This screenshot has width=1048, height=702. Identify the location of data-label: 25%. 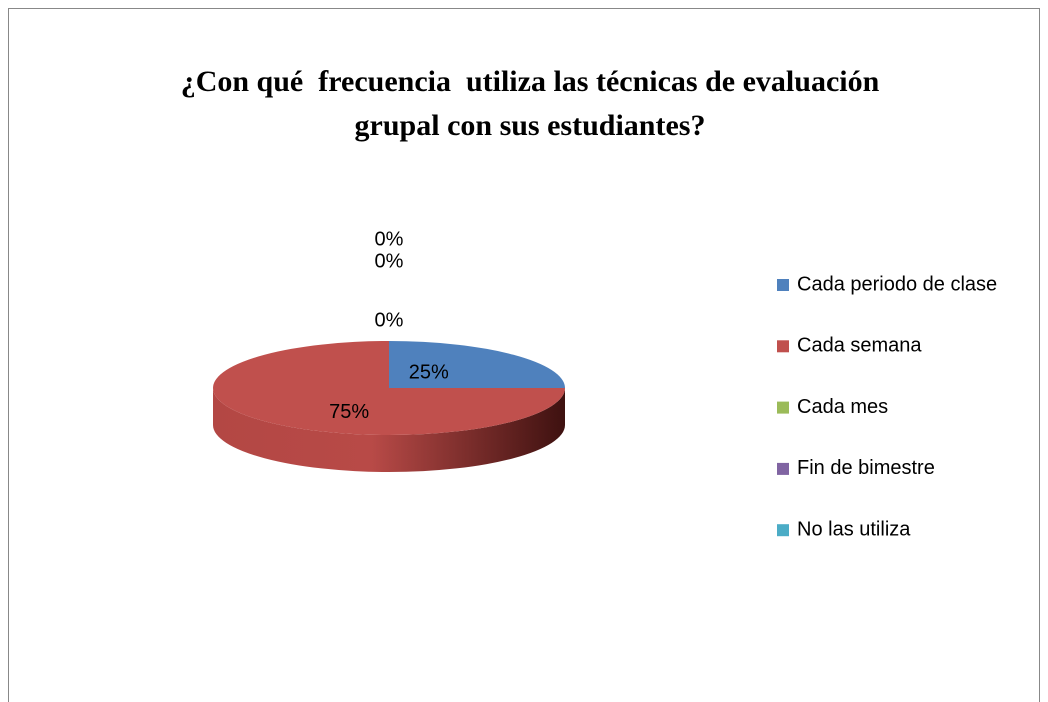
(429, 372).